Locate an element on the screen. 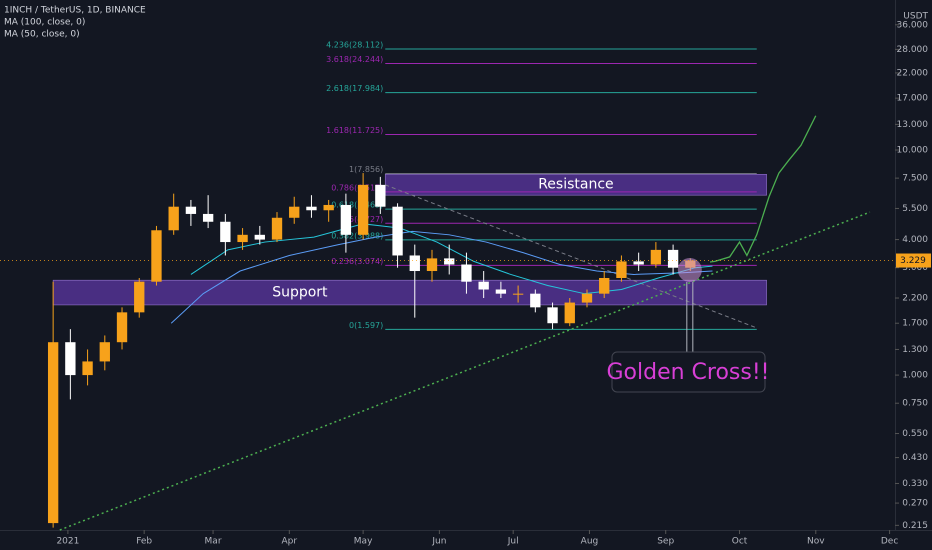 The width and height of the screenshot is (932, 550). projection-line is located at coordinates (763, 189).